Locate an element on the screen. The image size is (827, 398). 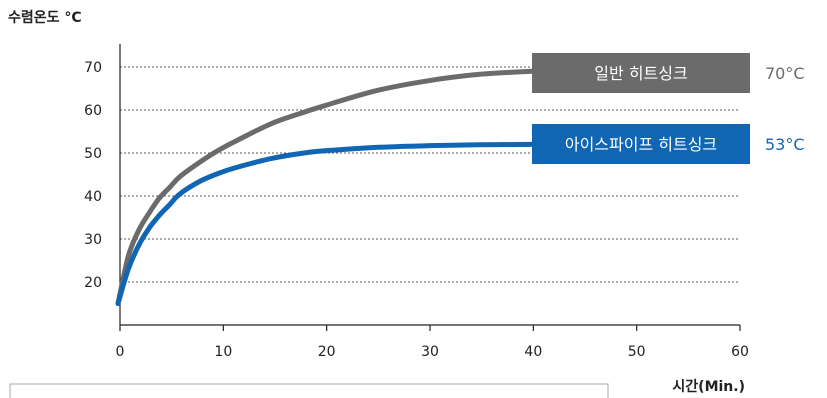
series-end-value-1: 53°C is located at coordinates (785, 144).